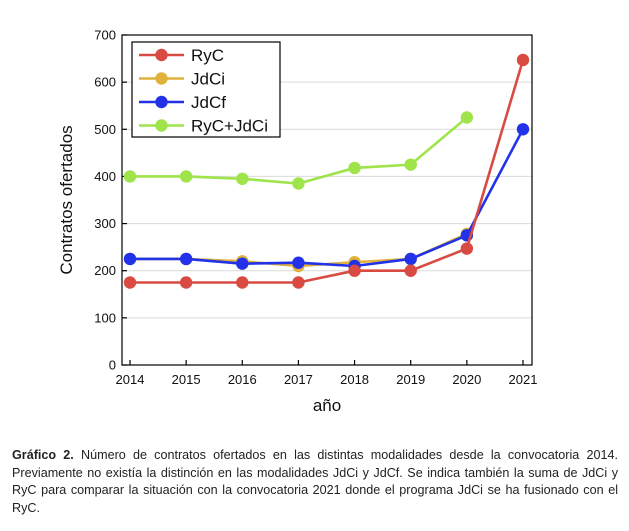  I want to click on legend: RyC JdCi JdCf RyC+JdCi, so click(206, 89).